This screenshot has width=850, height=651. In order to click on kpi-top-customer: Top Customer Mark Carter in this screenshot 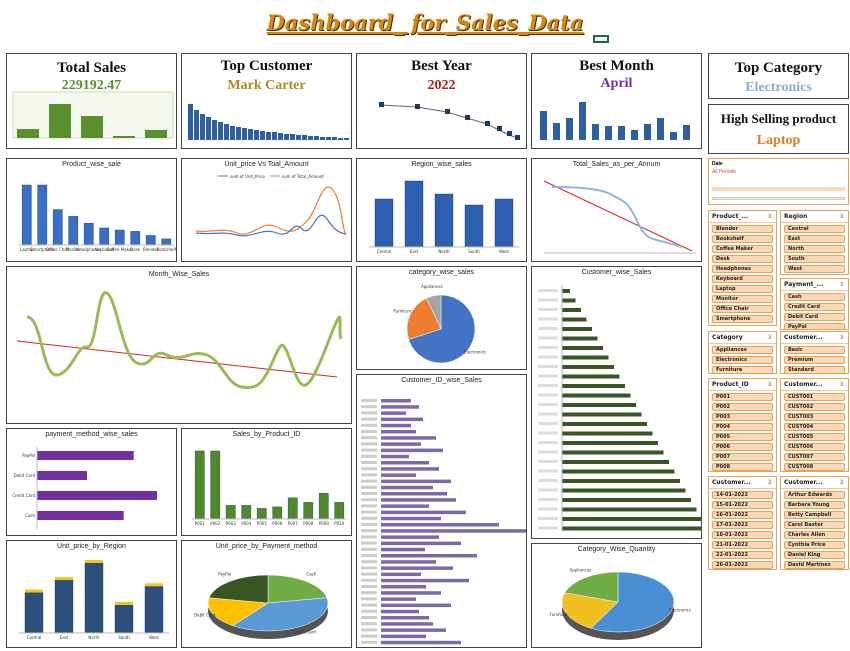, I will do `click(266, 101)`.